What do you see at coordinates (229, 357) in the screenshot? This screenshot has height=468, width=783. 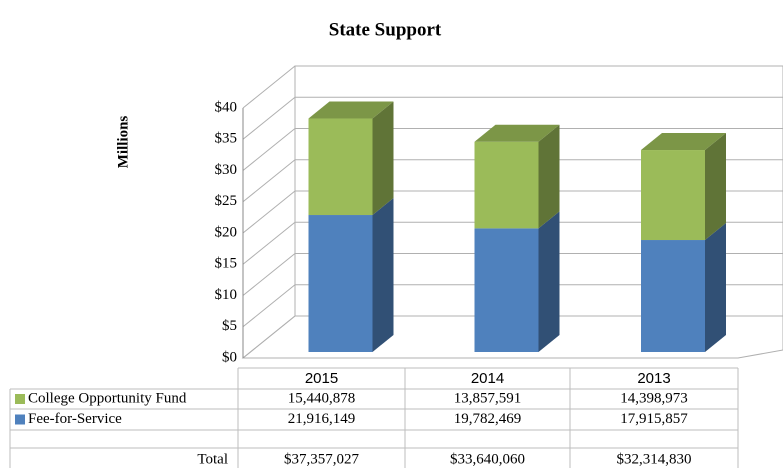 I see `y-tick-label: $0` at bounding box center [229, 357].